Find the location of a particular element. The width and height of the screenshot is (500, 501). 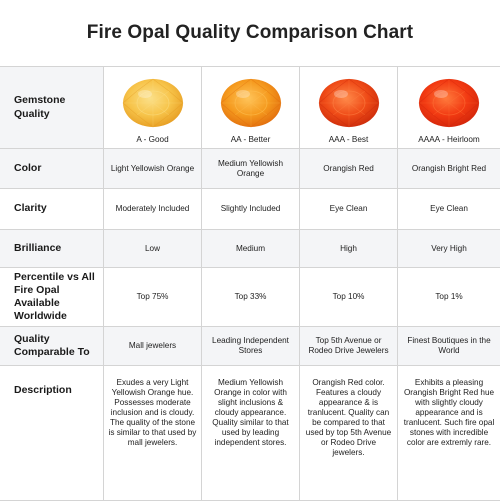

brilliance-aaaa: Very High is located at coordinates (449, 249).